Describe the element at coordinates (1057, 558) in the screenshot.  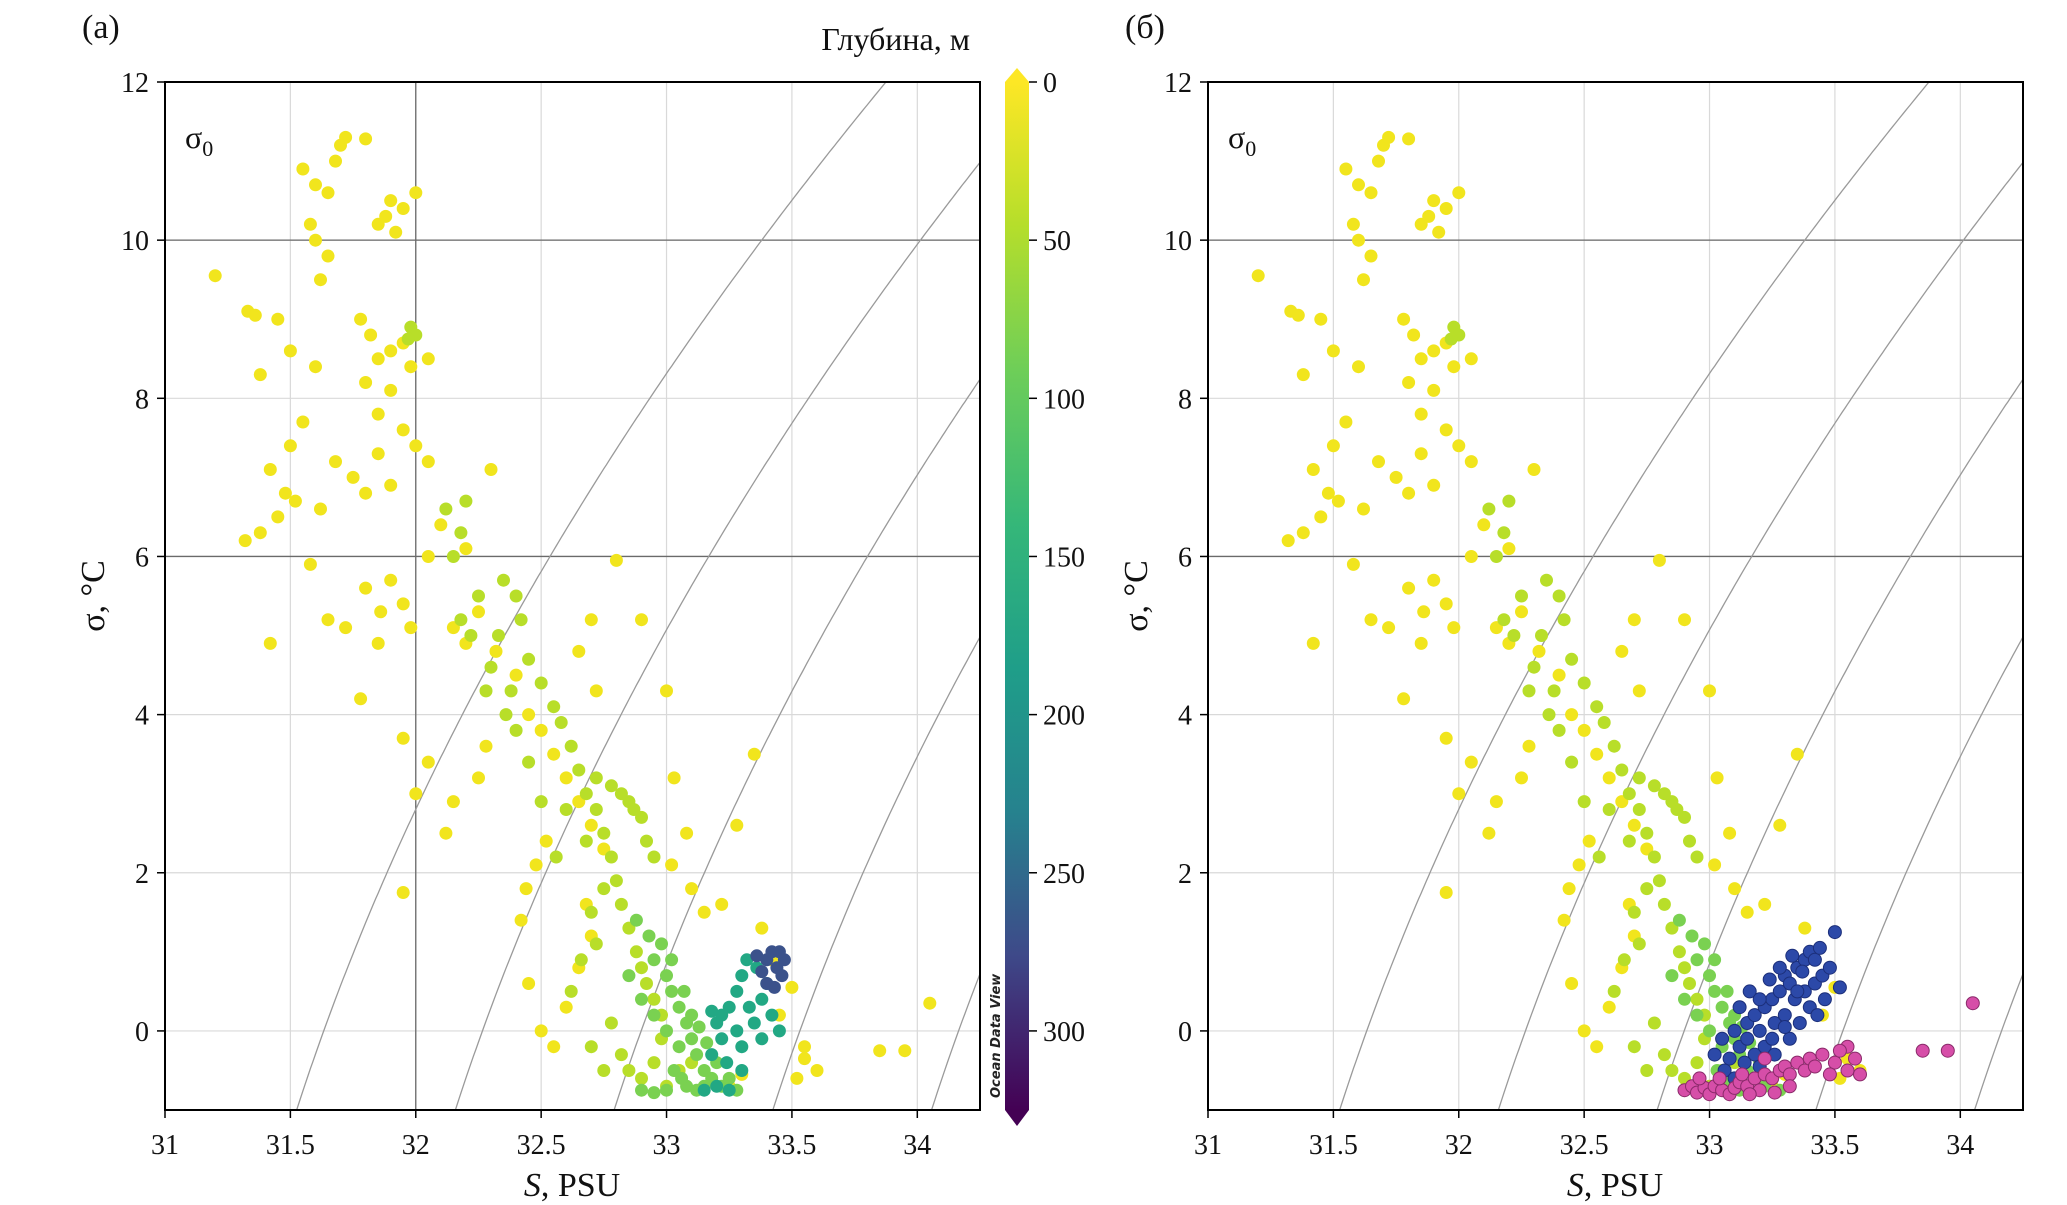
I see `colorbar-ticks: 0 50 100 150 200 250 300` at that location.